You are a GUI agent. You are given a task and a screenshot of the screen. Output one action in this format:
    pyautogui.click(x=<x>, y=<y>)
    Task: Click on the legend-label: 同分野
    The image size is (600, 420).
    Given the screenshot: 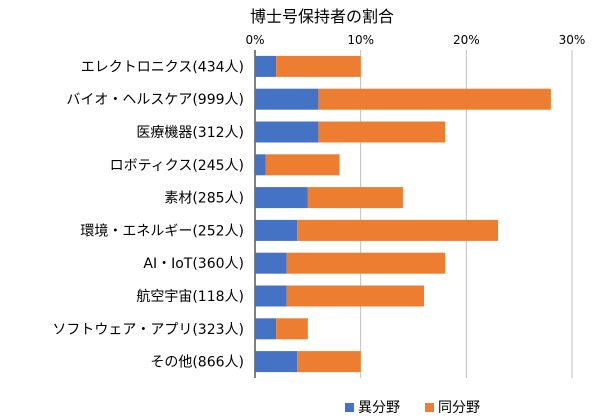 What is the action you would take?
    pyautogui.click(x=459, y=408)
    